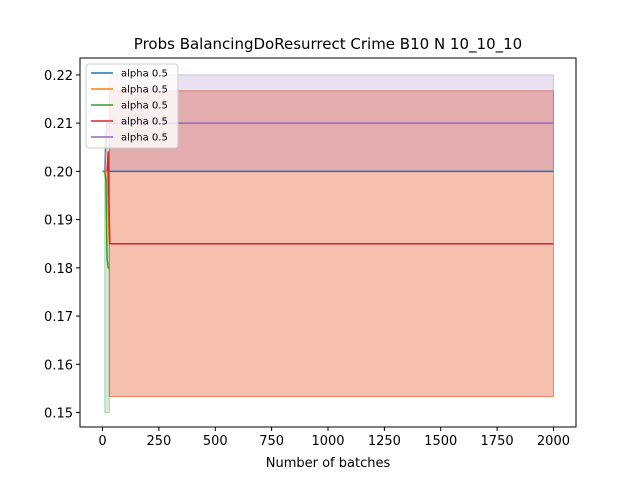 The width and height of the screenshot is (640, 480). Describe the element at coordinates (271, 441) in the screenshot. I see `x-tick-label: 750` at that location.